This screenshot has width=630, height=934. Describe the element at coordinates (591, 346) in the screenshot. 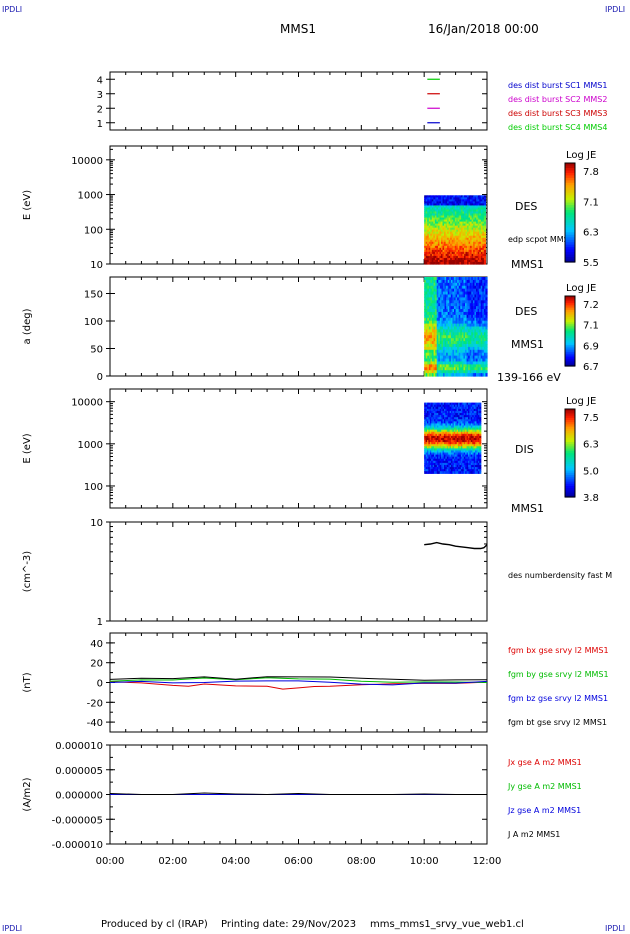

I see `colorbar-tick-label: 6.9` at that location.